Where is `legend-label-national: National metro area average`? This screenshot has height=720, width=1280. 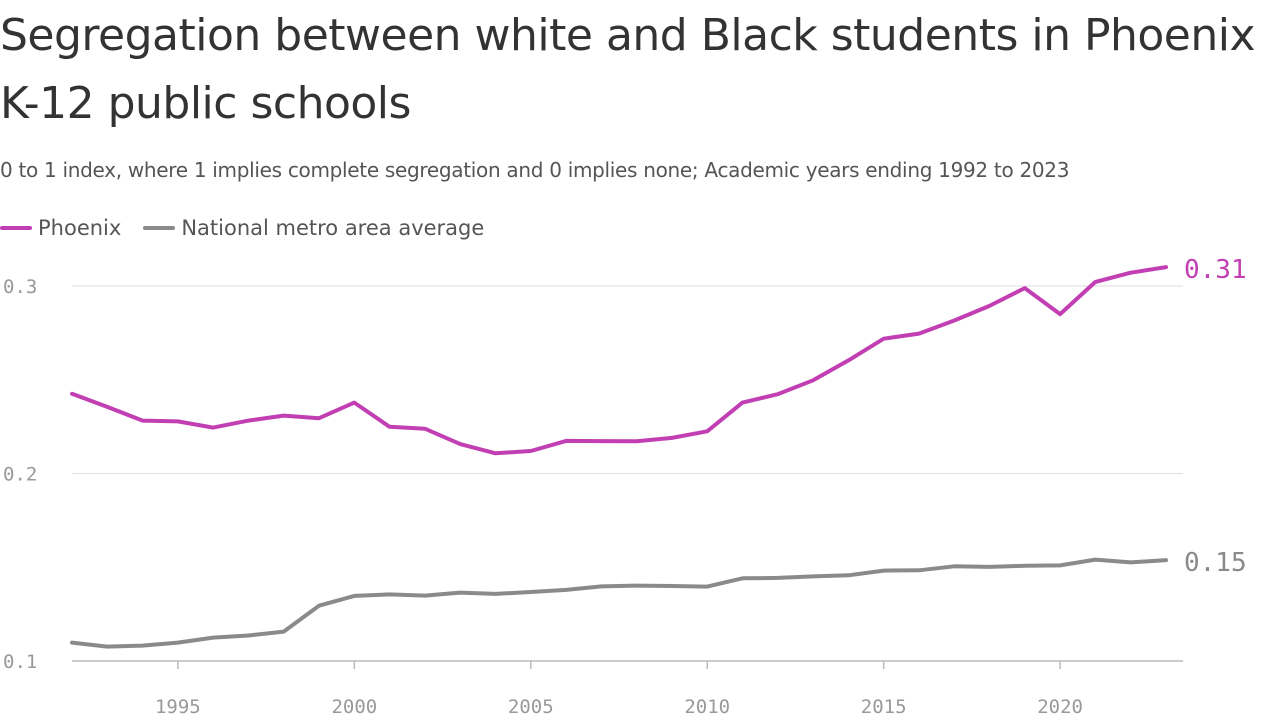 legend-label-national: National metro area average is located at coordinates (333, 228).